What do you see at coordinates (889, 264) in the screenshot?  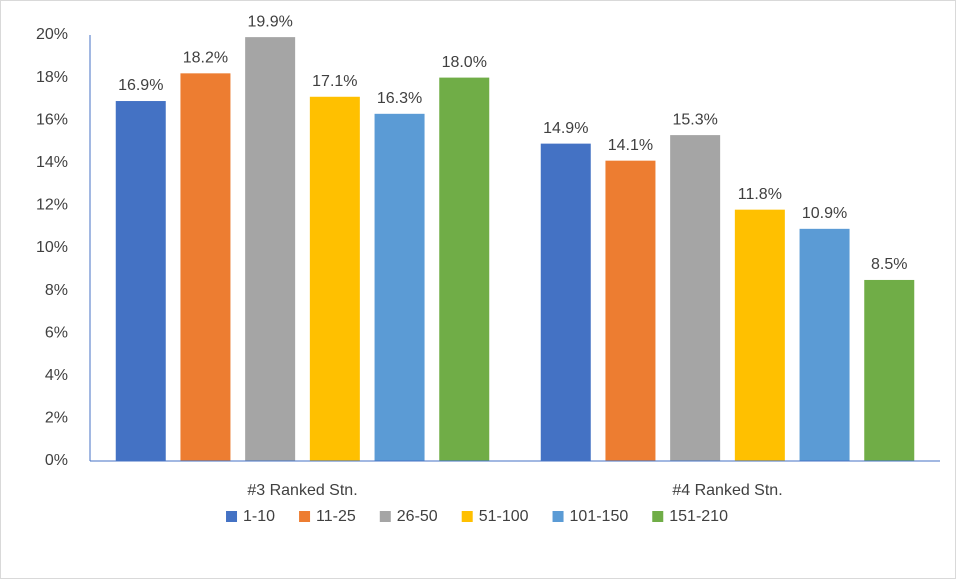 I see `data-label: 8.5%` at bounding box center [889, 264].